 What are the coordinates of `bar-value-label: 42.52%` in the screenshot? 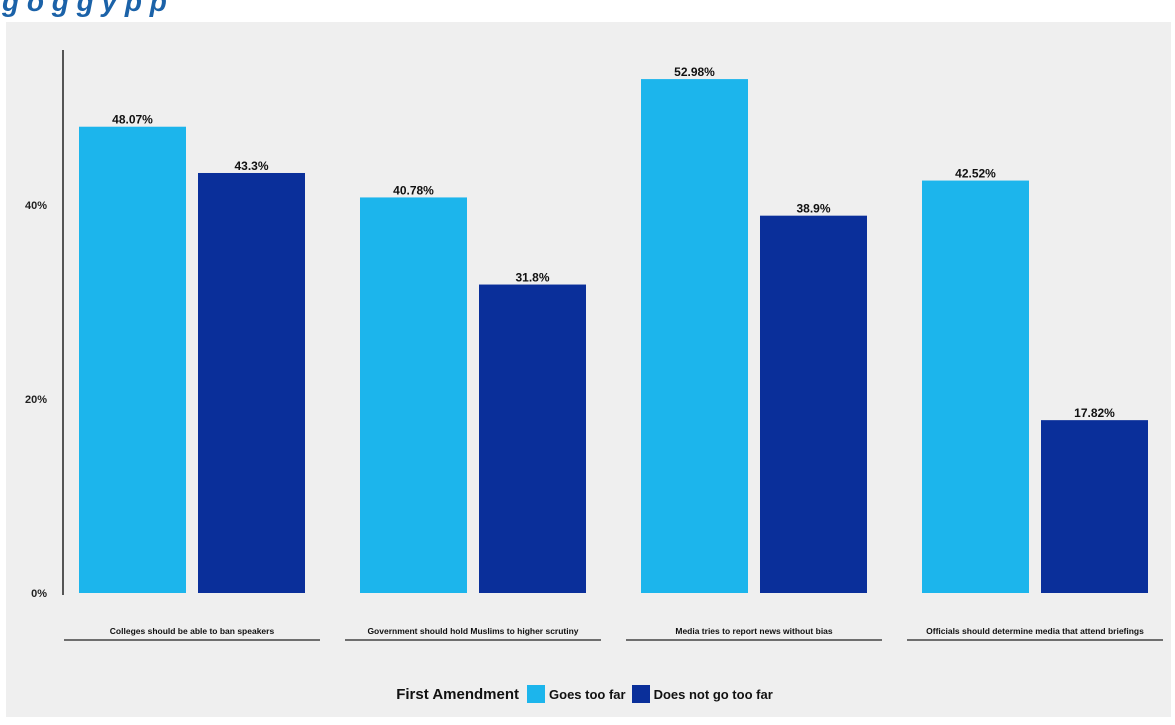 It's located at (975, 174).